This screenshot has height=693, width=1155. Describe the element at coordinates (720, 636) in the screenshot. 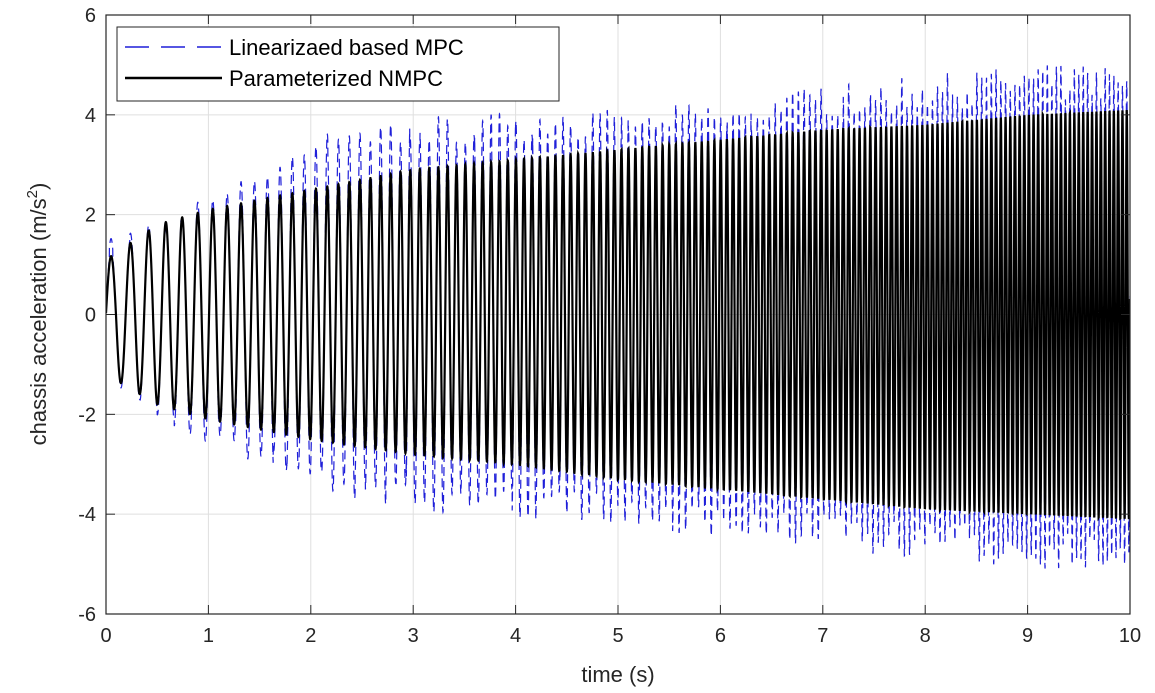

I see `x-tick-label: 6` at that location.